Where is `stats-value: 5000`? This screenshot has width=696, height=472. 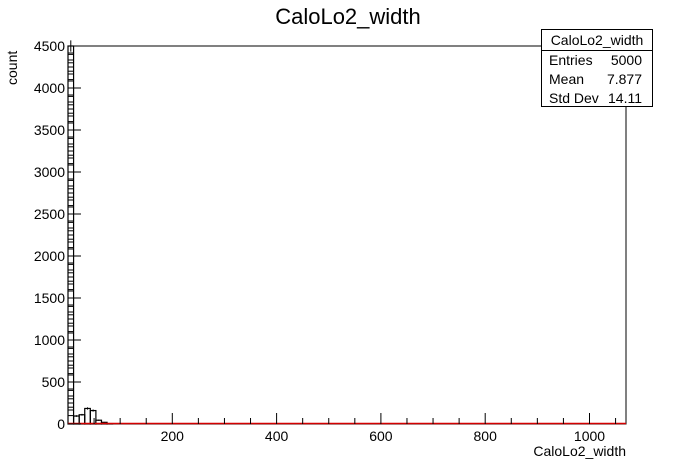
stats-value: 5000 is located at coordinates (626, 60).